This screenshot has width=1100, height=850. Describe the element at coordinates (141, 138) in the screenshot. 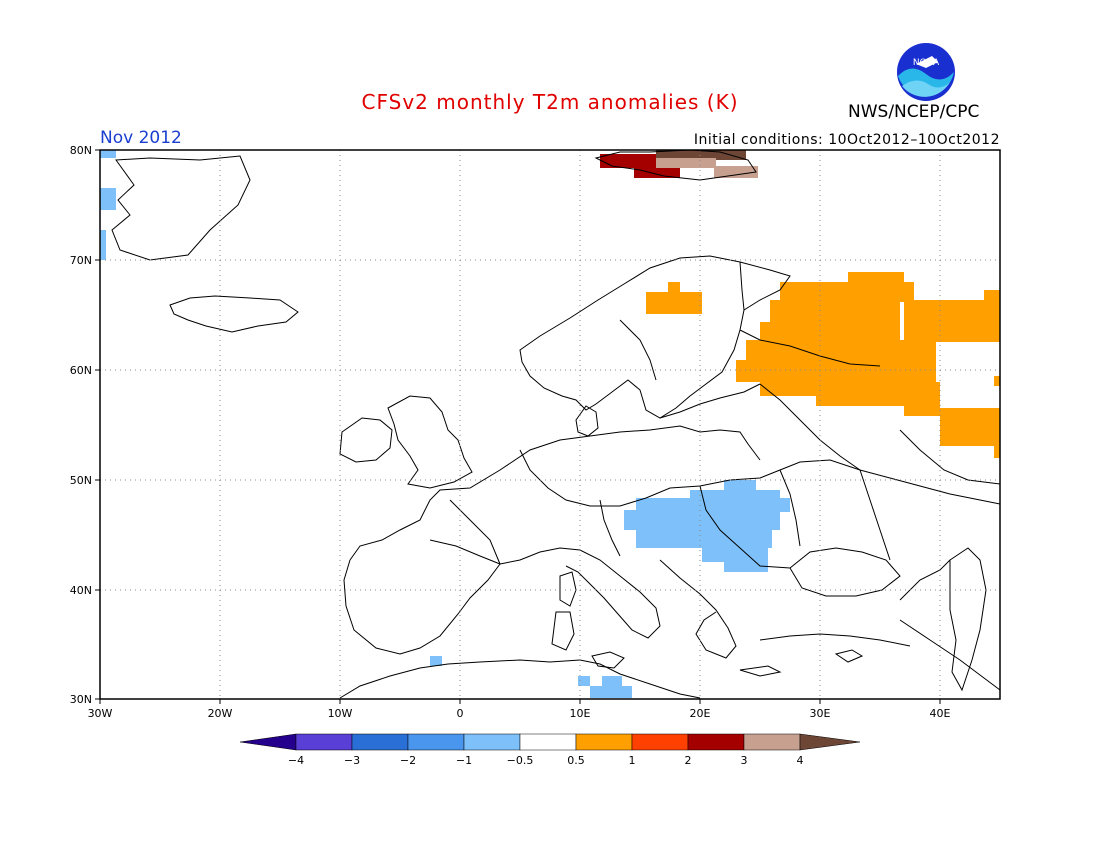

I see `forecast-month: Nov 2012` at that location.